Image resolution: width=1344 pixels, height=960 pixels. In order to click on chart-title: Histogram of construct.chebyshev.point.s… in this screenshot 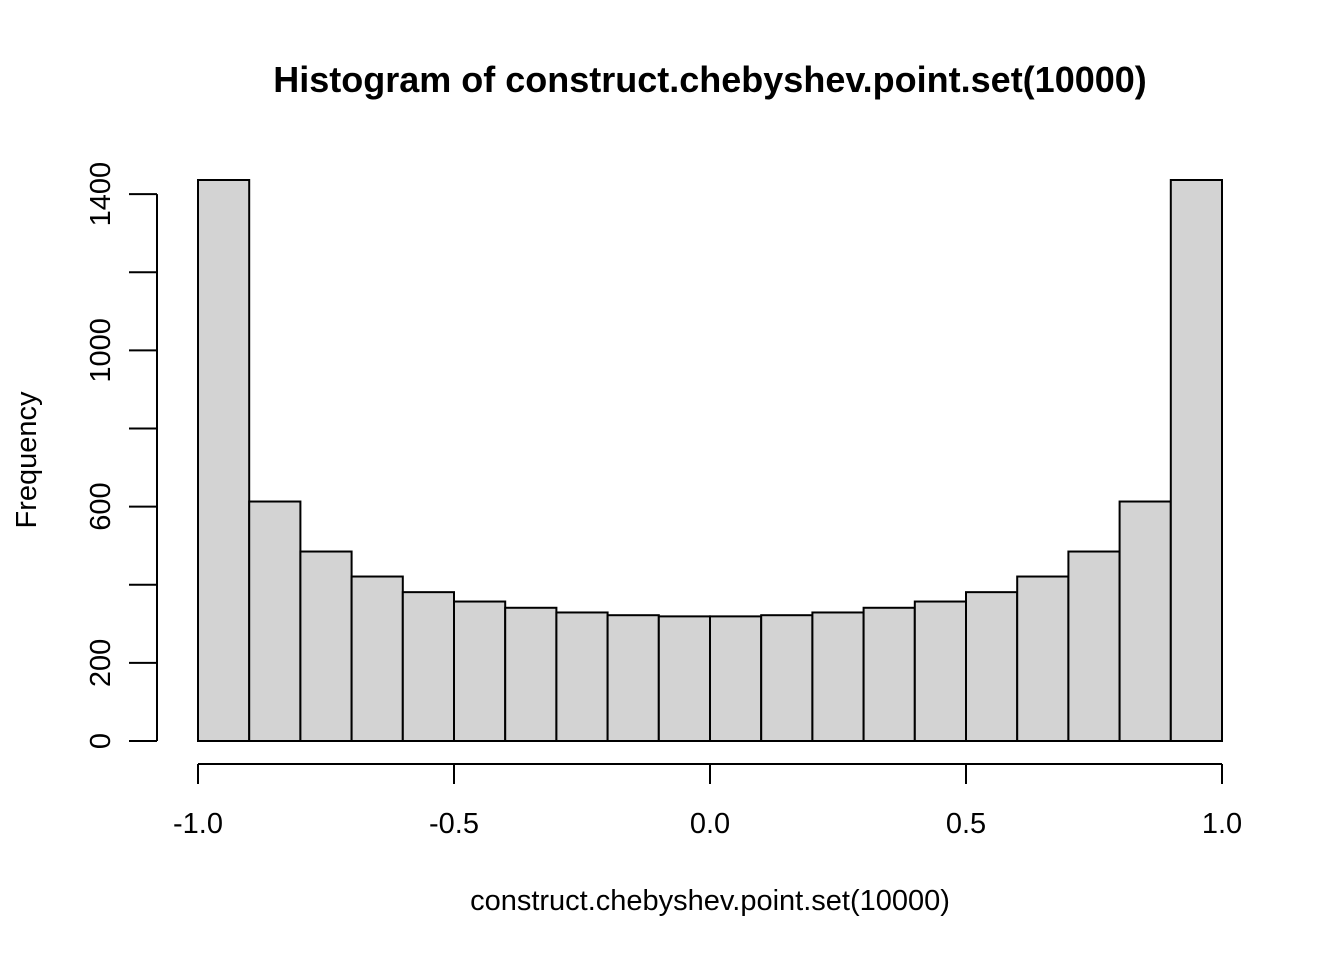, I will do `click(710, 79)`.